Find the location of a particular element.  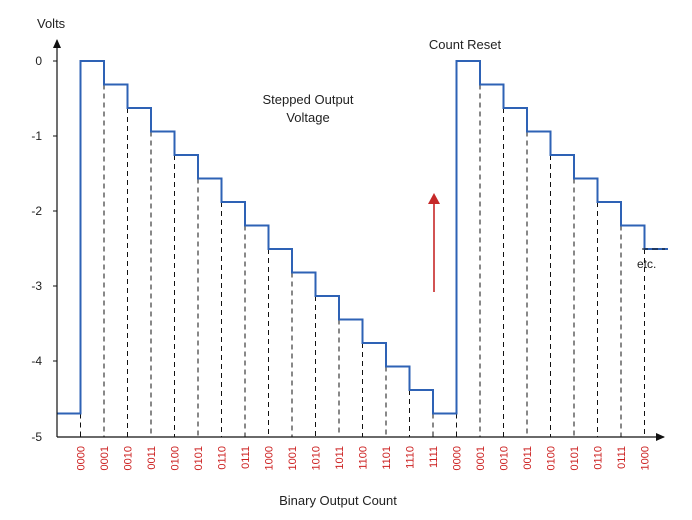

binary-code-label: 1001 is located at coordinates (293, 458).